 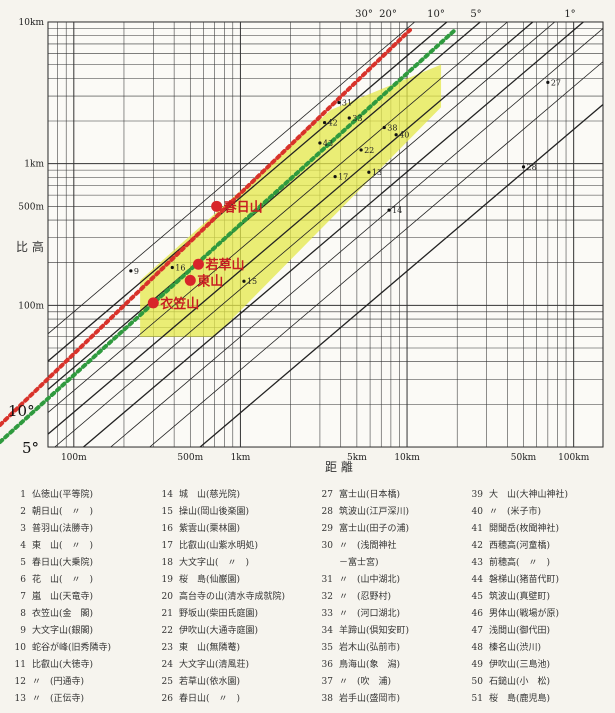 I want to click on legend-item: －富士宮), so click(x=347, y=561).